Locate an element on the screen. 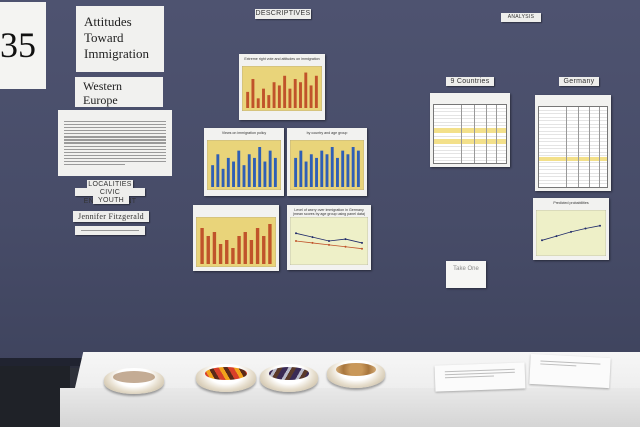  chart-4-title is located at coordinates (236, 212).